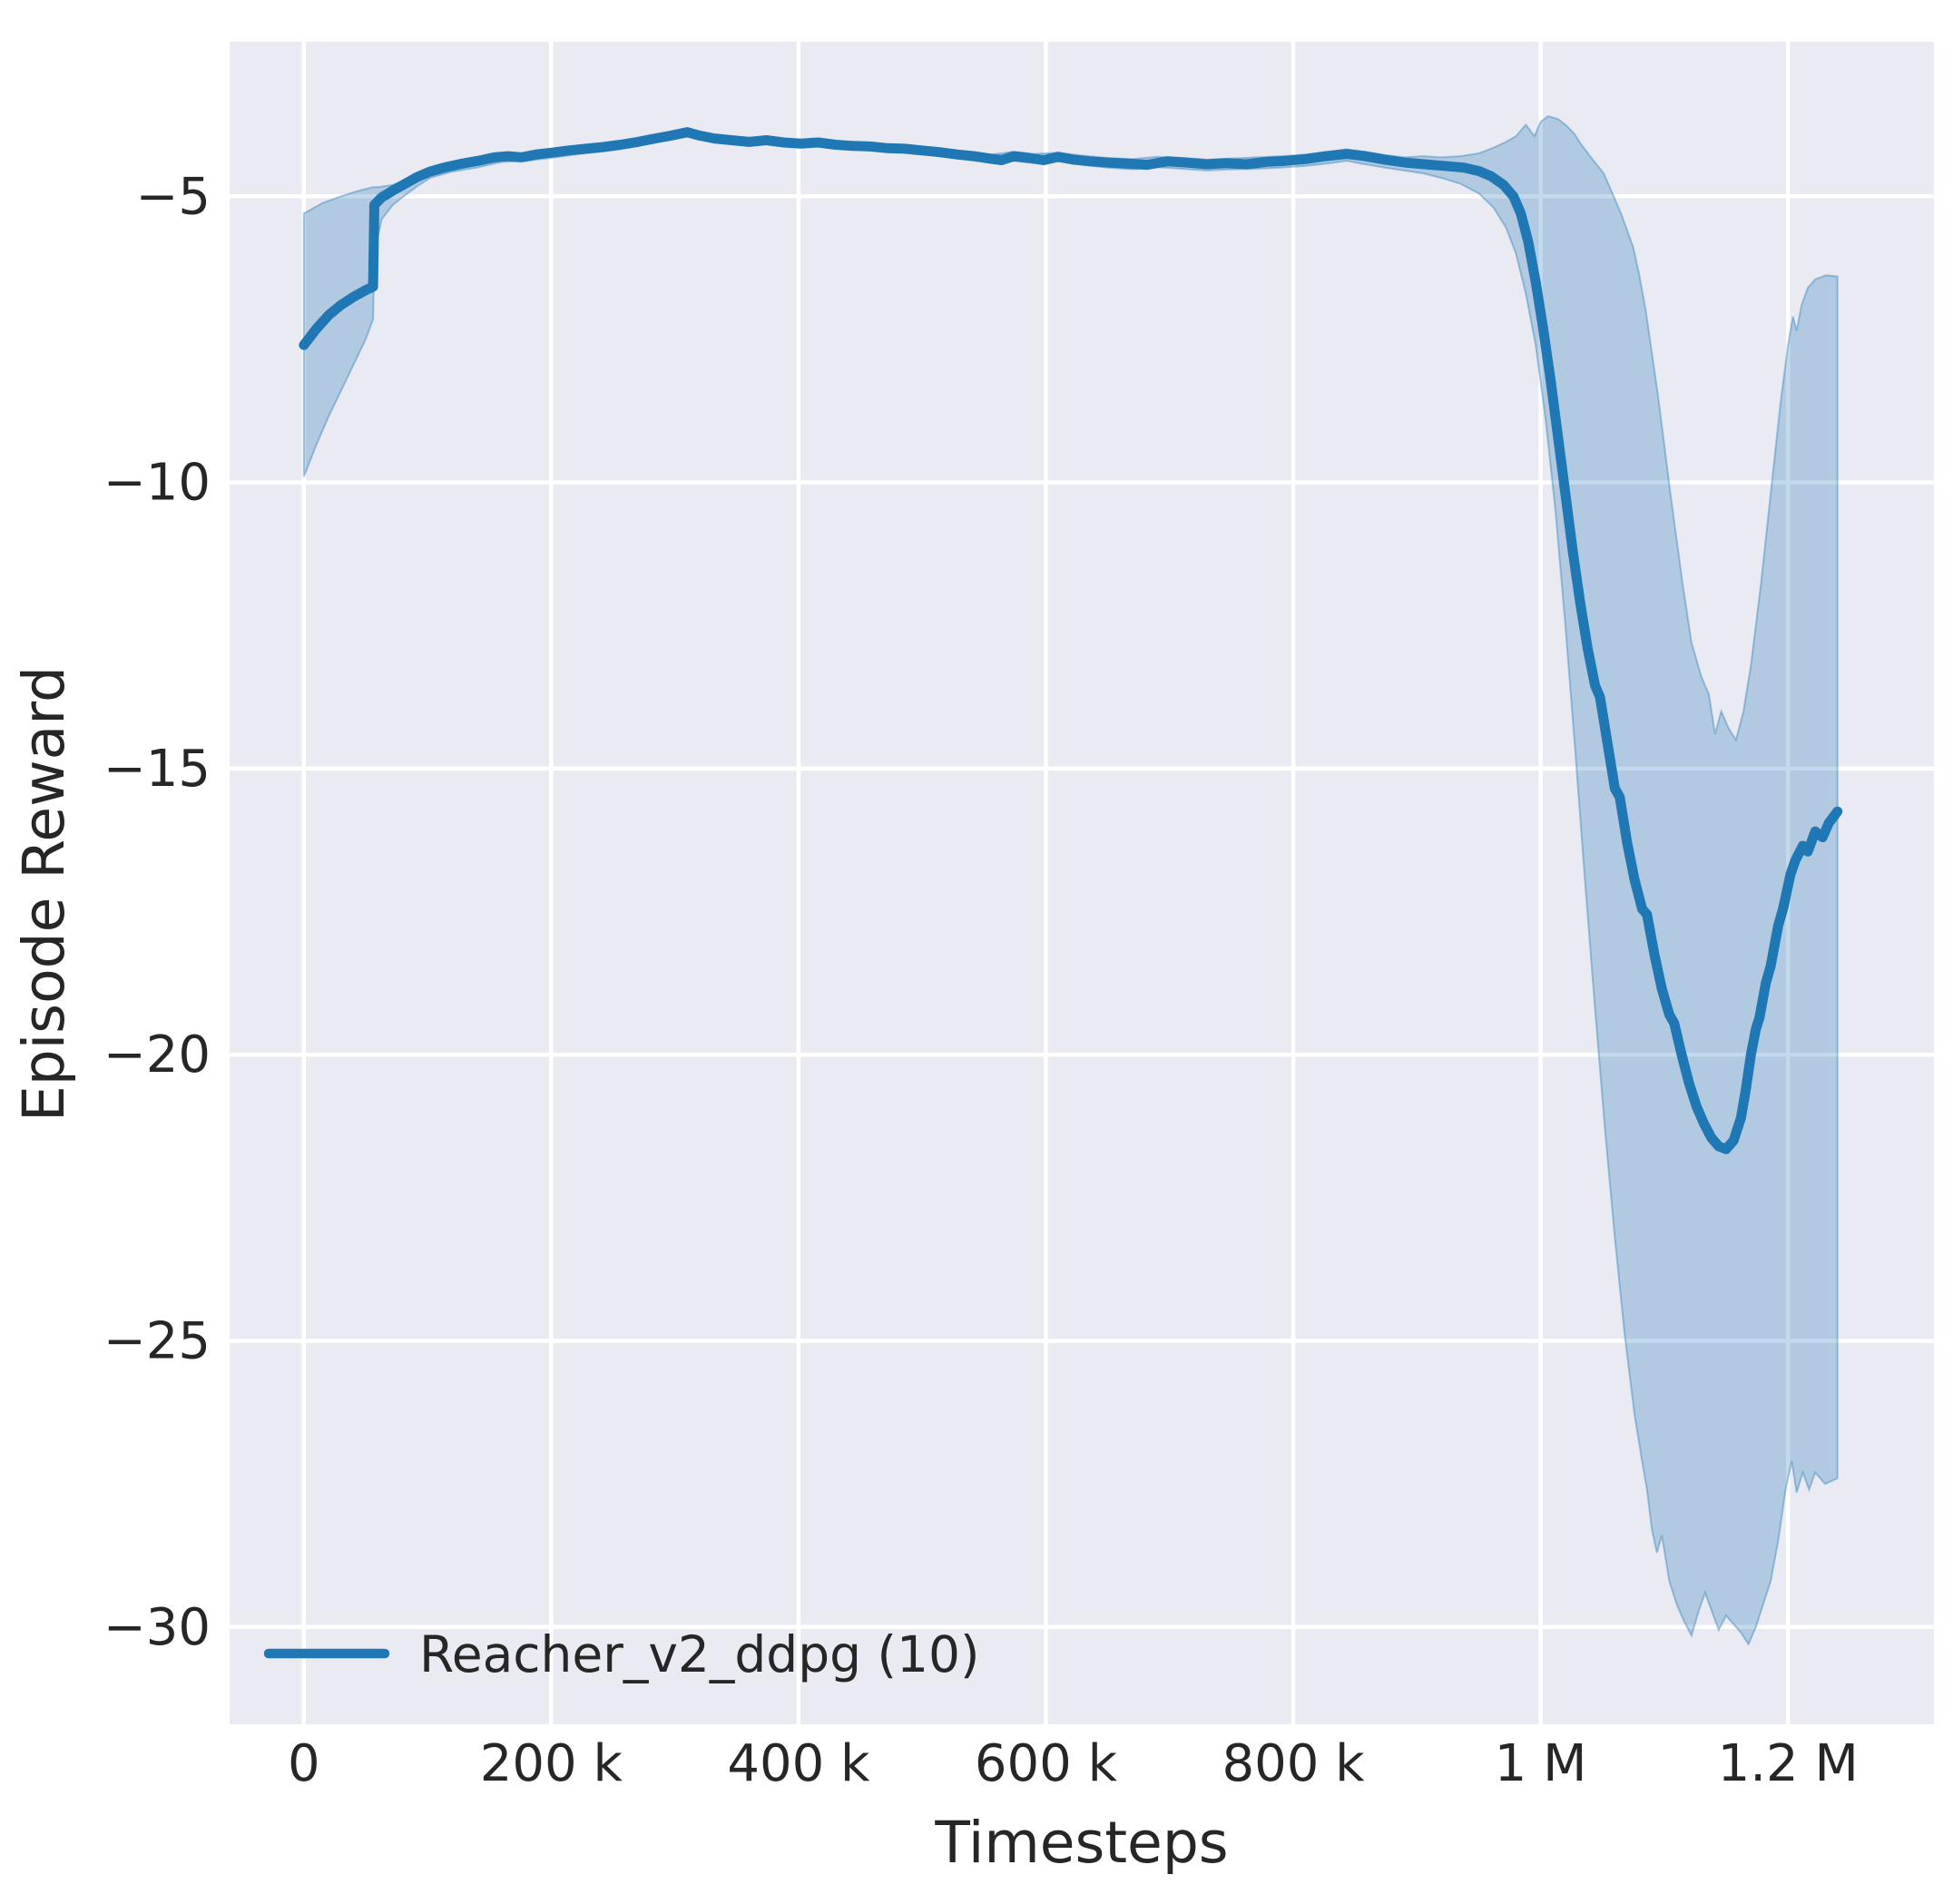 The height and width of the screenshot is (1904, 1953). Describe the element at coordinates (157, 1340) in the screenshot. I see `y-tick-label-4: −25` at that location.